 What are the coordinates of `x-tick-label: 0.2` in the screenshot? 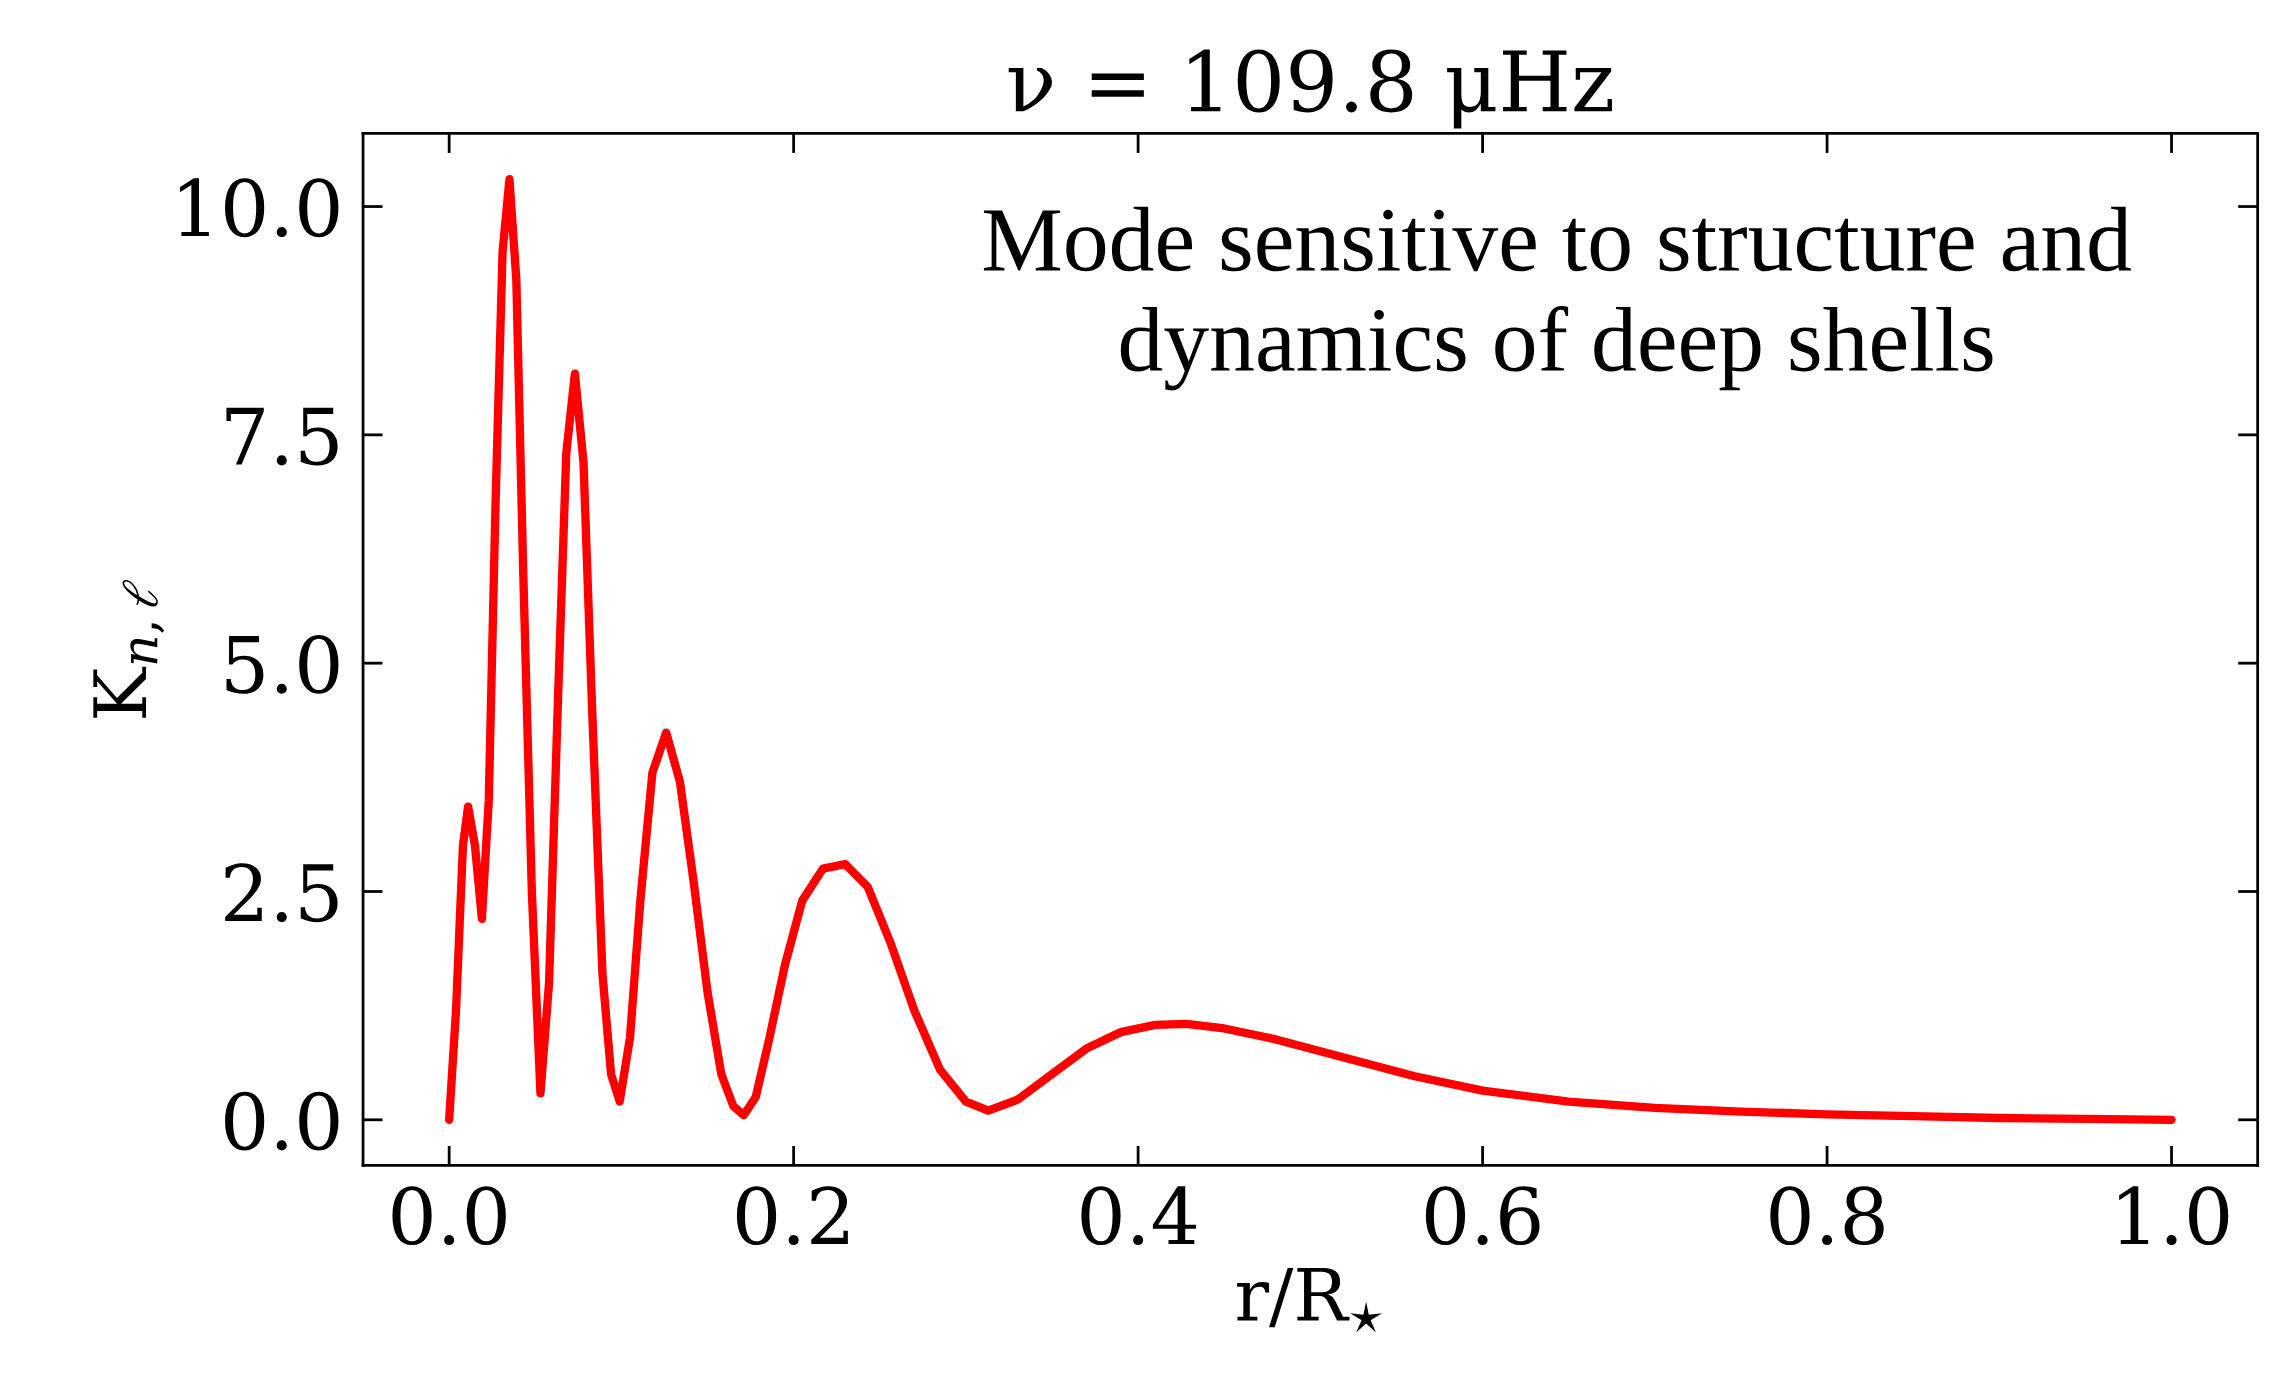 It's located at (792, 1216).